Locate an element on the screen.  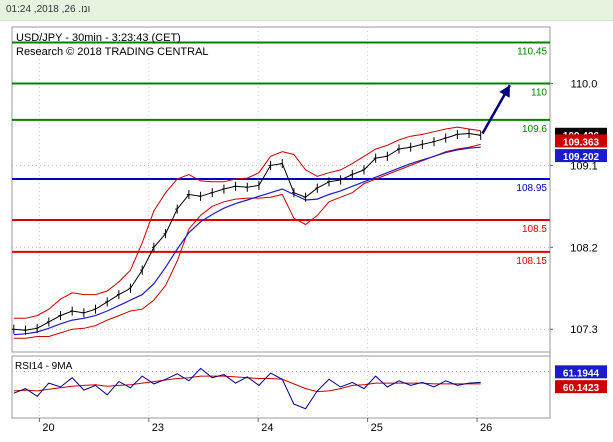
level-label: 108.5 is located at coordinates (534, 229).